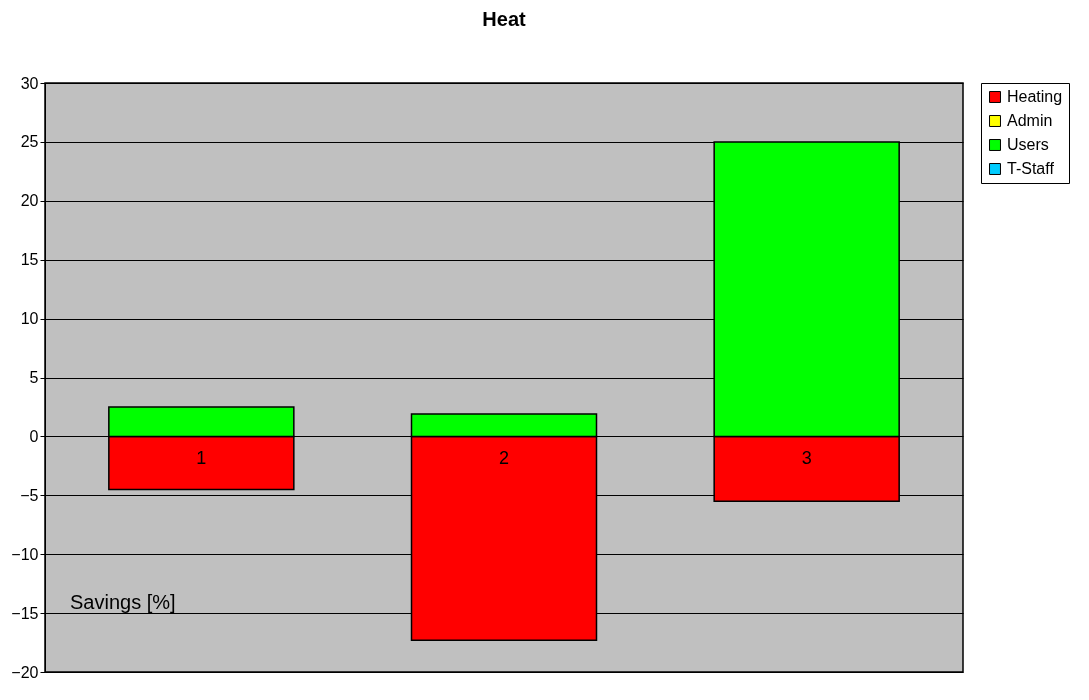 This screenshot has width=1089, height=700. What do you see at coordinates (25, 672) in the screenshot?
I see `y-tick-label: −20` at bounding box center [25, 672].